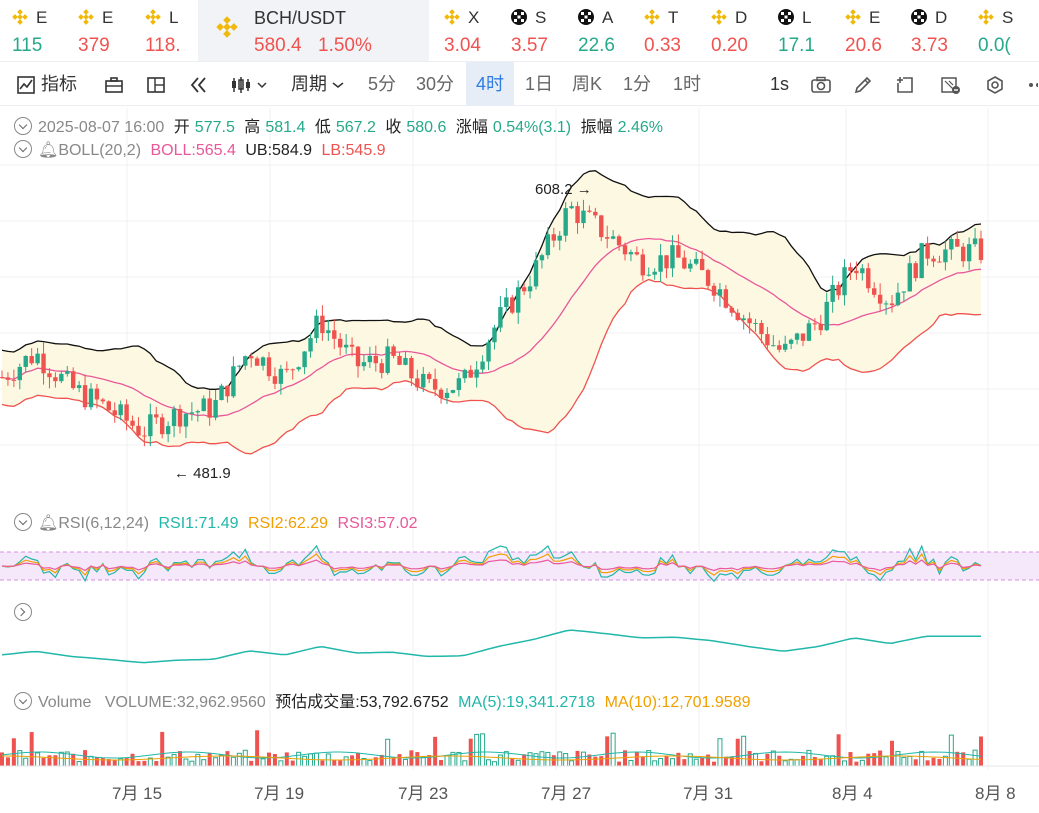 The image size is (1039, 813). I want to click on ticker-item: T 0.33, so click(670, 30).